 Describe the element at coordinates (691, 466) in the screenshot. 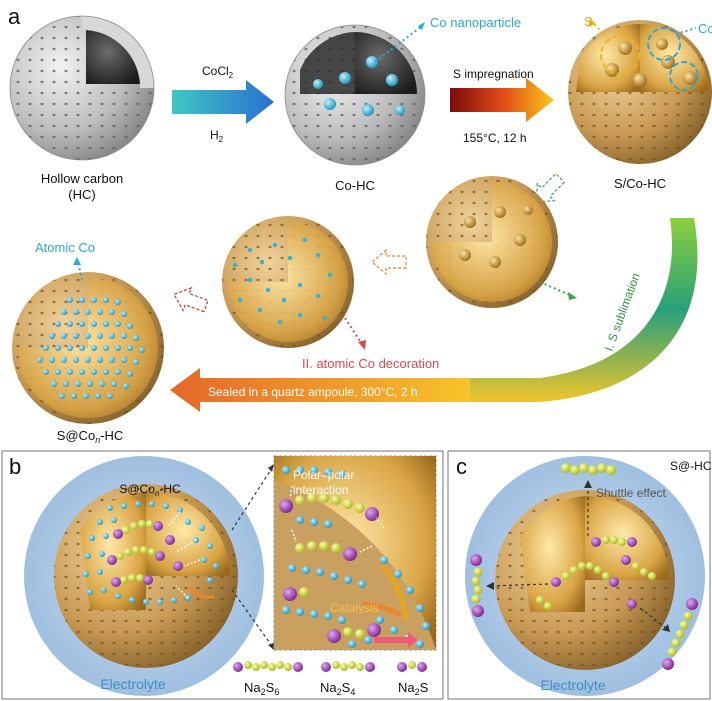

I see `panel-c-title: S@-HC` at that location.